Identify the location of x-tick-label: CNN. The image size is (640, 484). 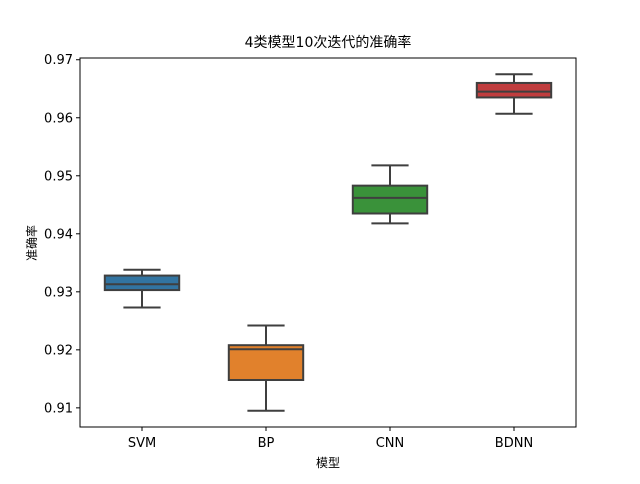
(390, 443).